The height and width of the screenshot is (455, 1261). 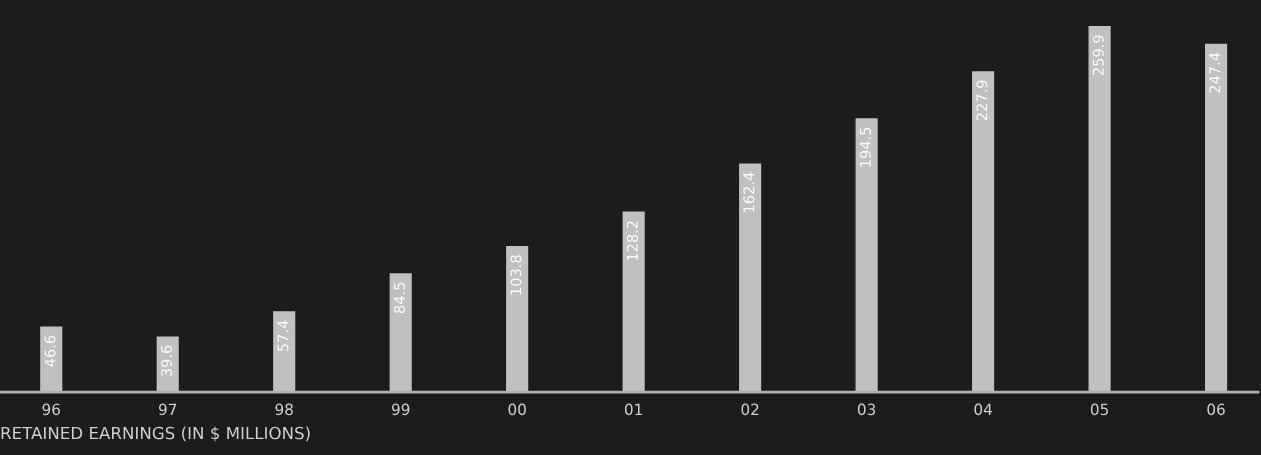 What do you see at coordinates (749, 192) in the screenshot?
I see `data-label: 162.4` at bounding box center [749, 192].